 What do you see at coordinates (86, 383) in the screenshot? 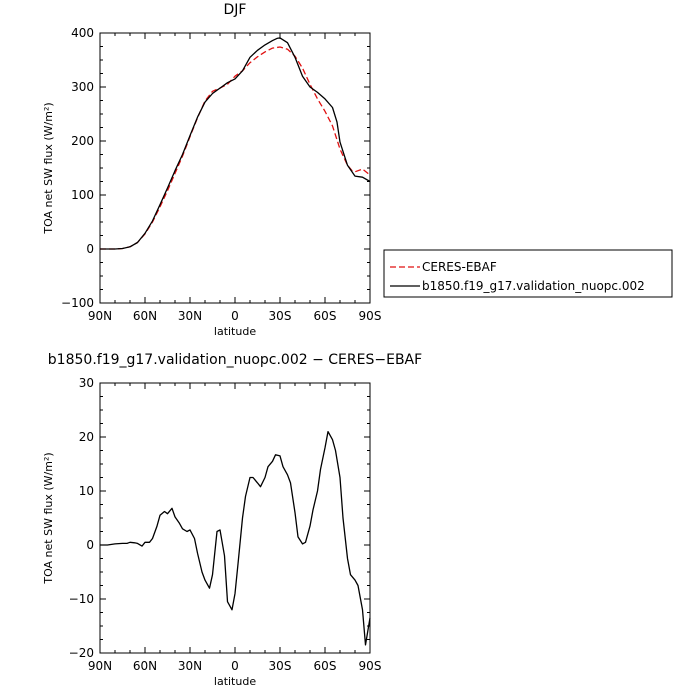
I see `y-tick-label: 30` at bounding box center [86, 383].